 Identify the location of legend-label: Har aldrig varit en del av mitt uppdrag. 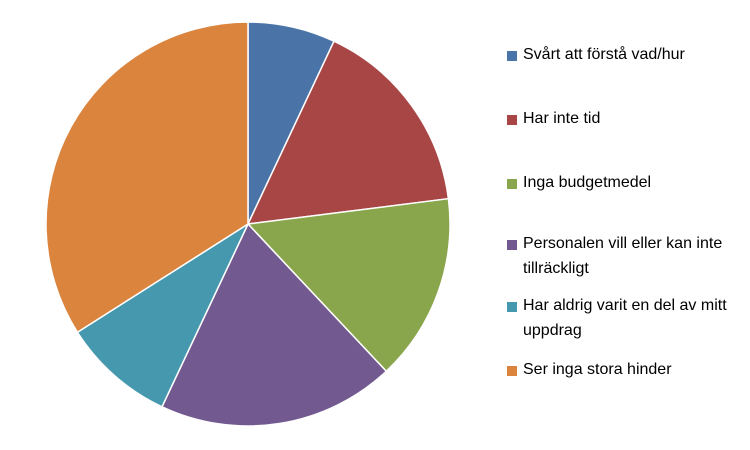
(625, 318).